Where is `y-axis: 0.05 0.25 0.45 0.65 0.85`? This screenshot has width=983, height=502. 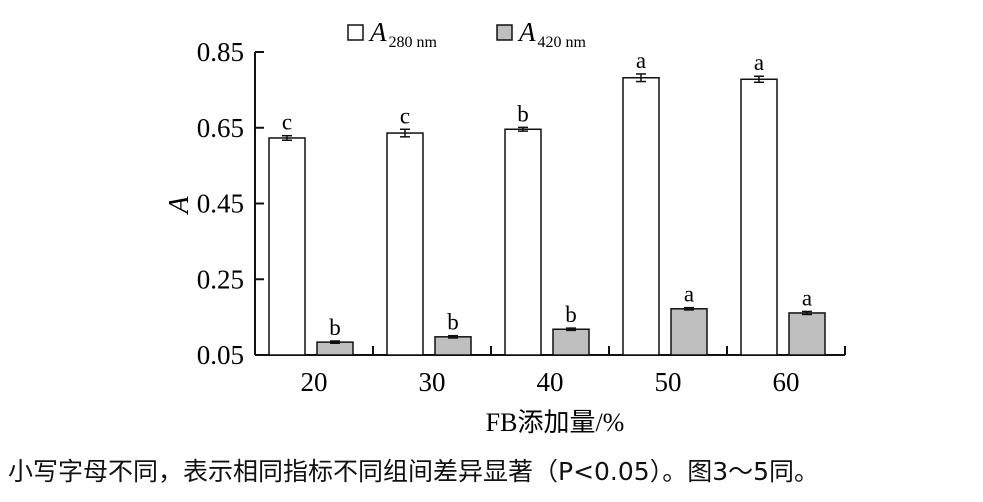
y-axis: 0.05 0.25 0.45 0.65 0.85 is located at coordinates (230, 203).